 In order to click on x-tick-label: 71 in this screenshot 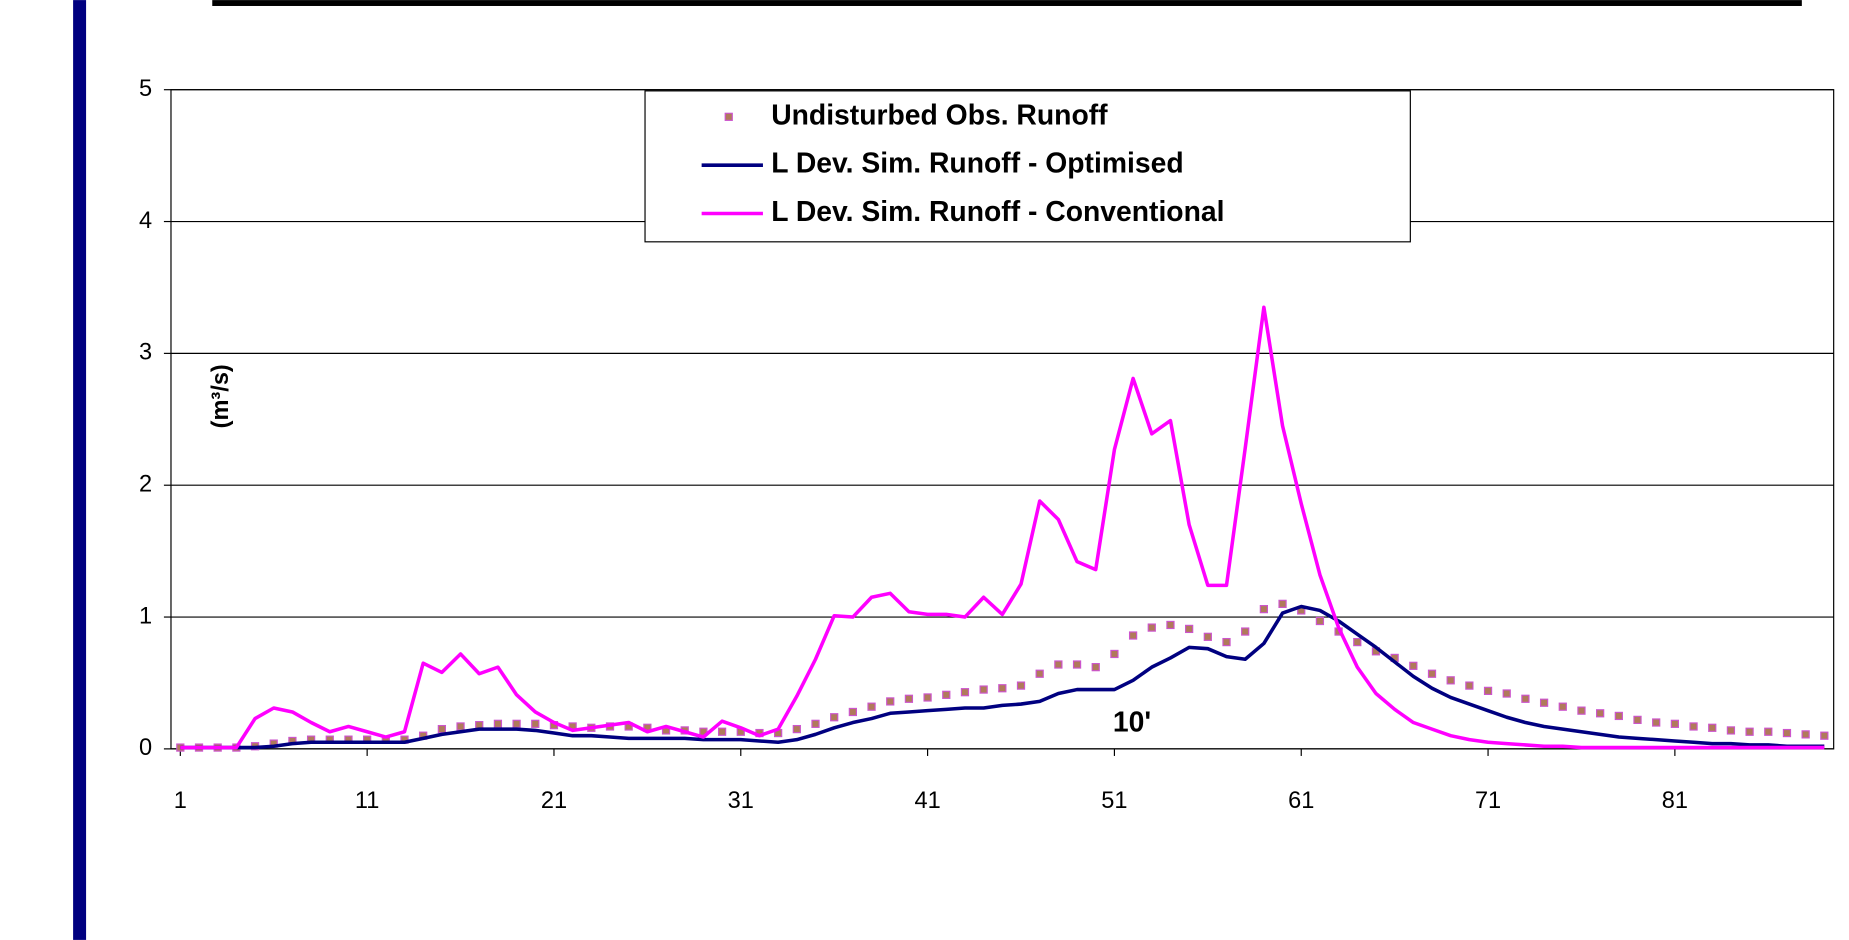, I will do `click(1488, 800)`.